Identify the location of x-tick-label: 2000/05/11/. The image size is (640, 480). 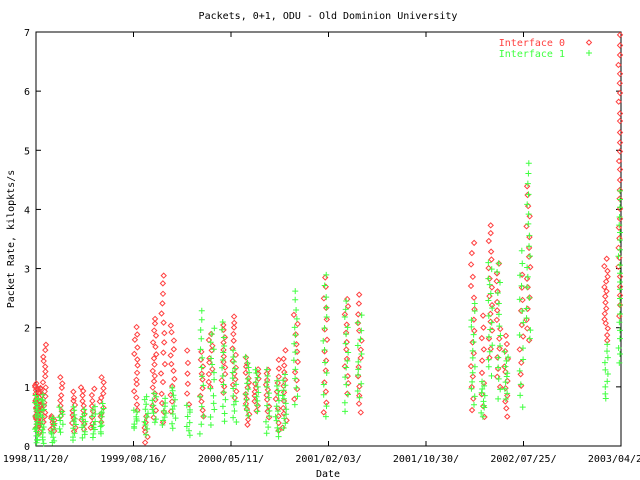
(231, 459).